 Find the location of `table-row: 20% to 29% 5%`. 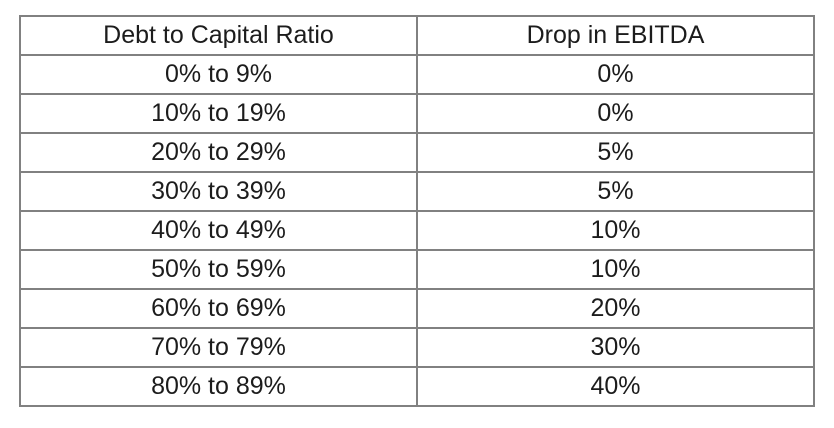

table-row: 20% to 29% 5% is located at coordinates (417, 152).